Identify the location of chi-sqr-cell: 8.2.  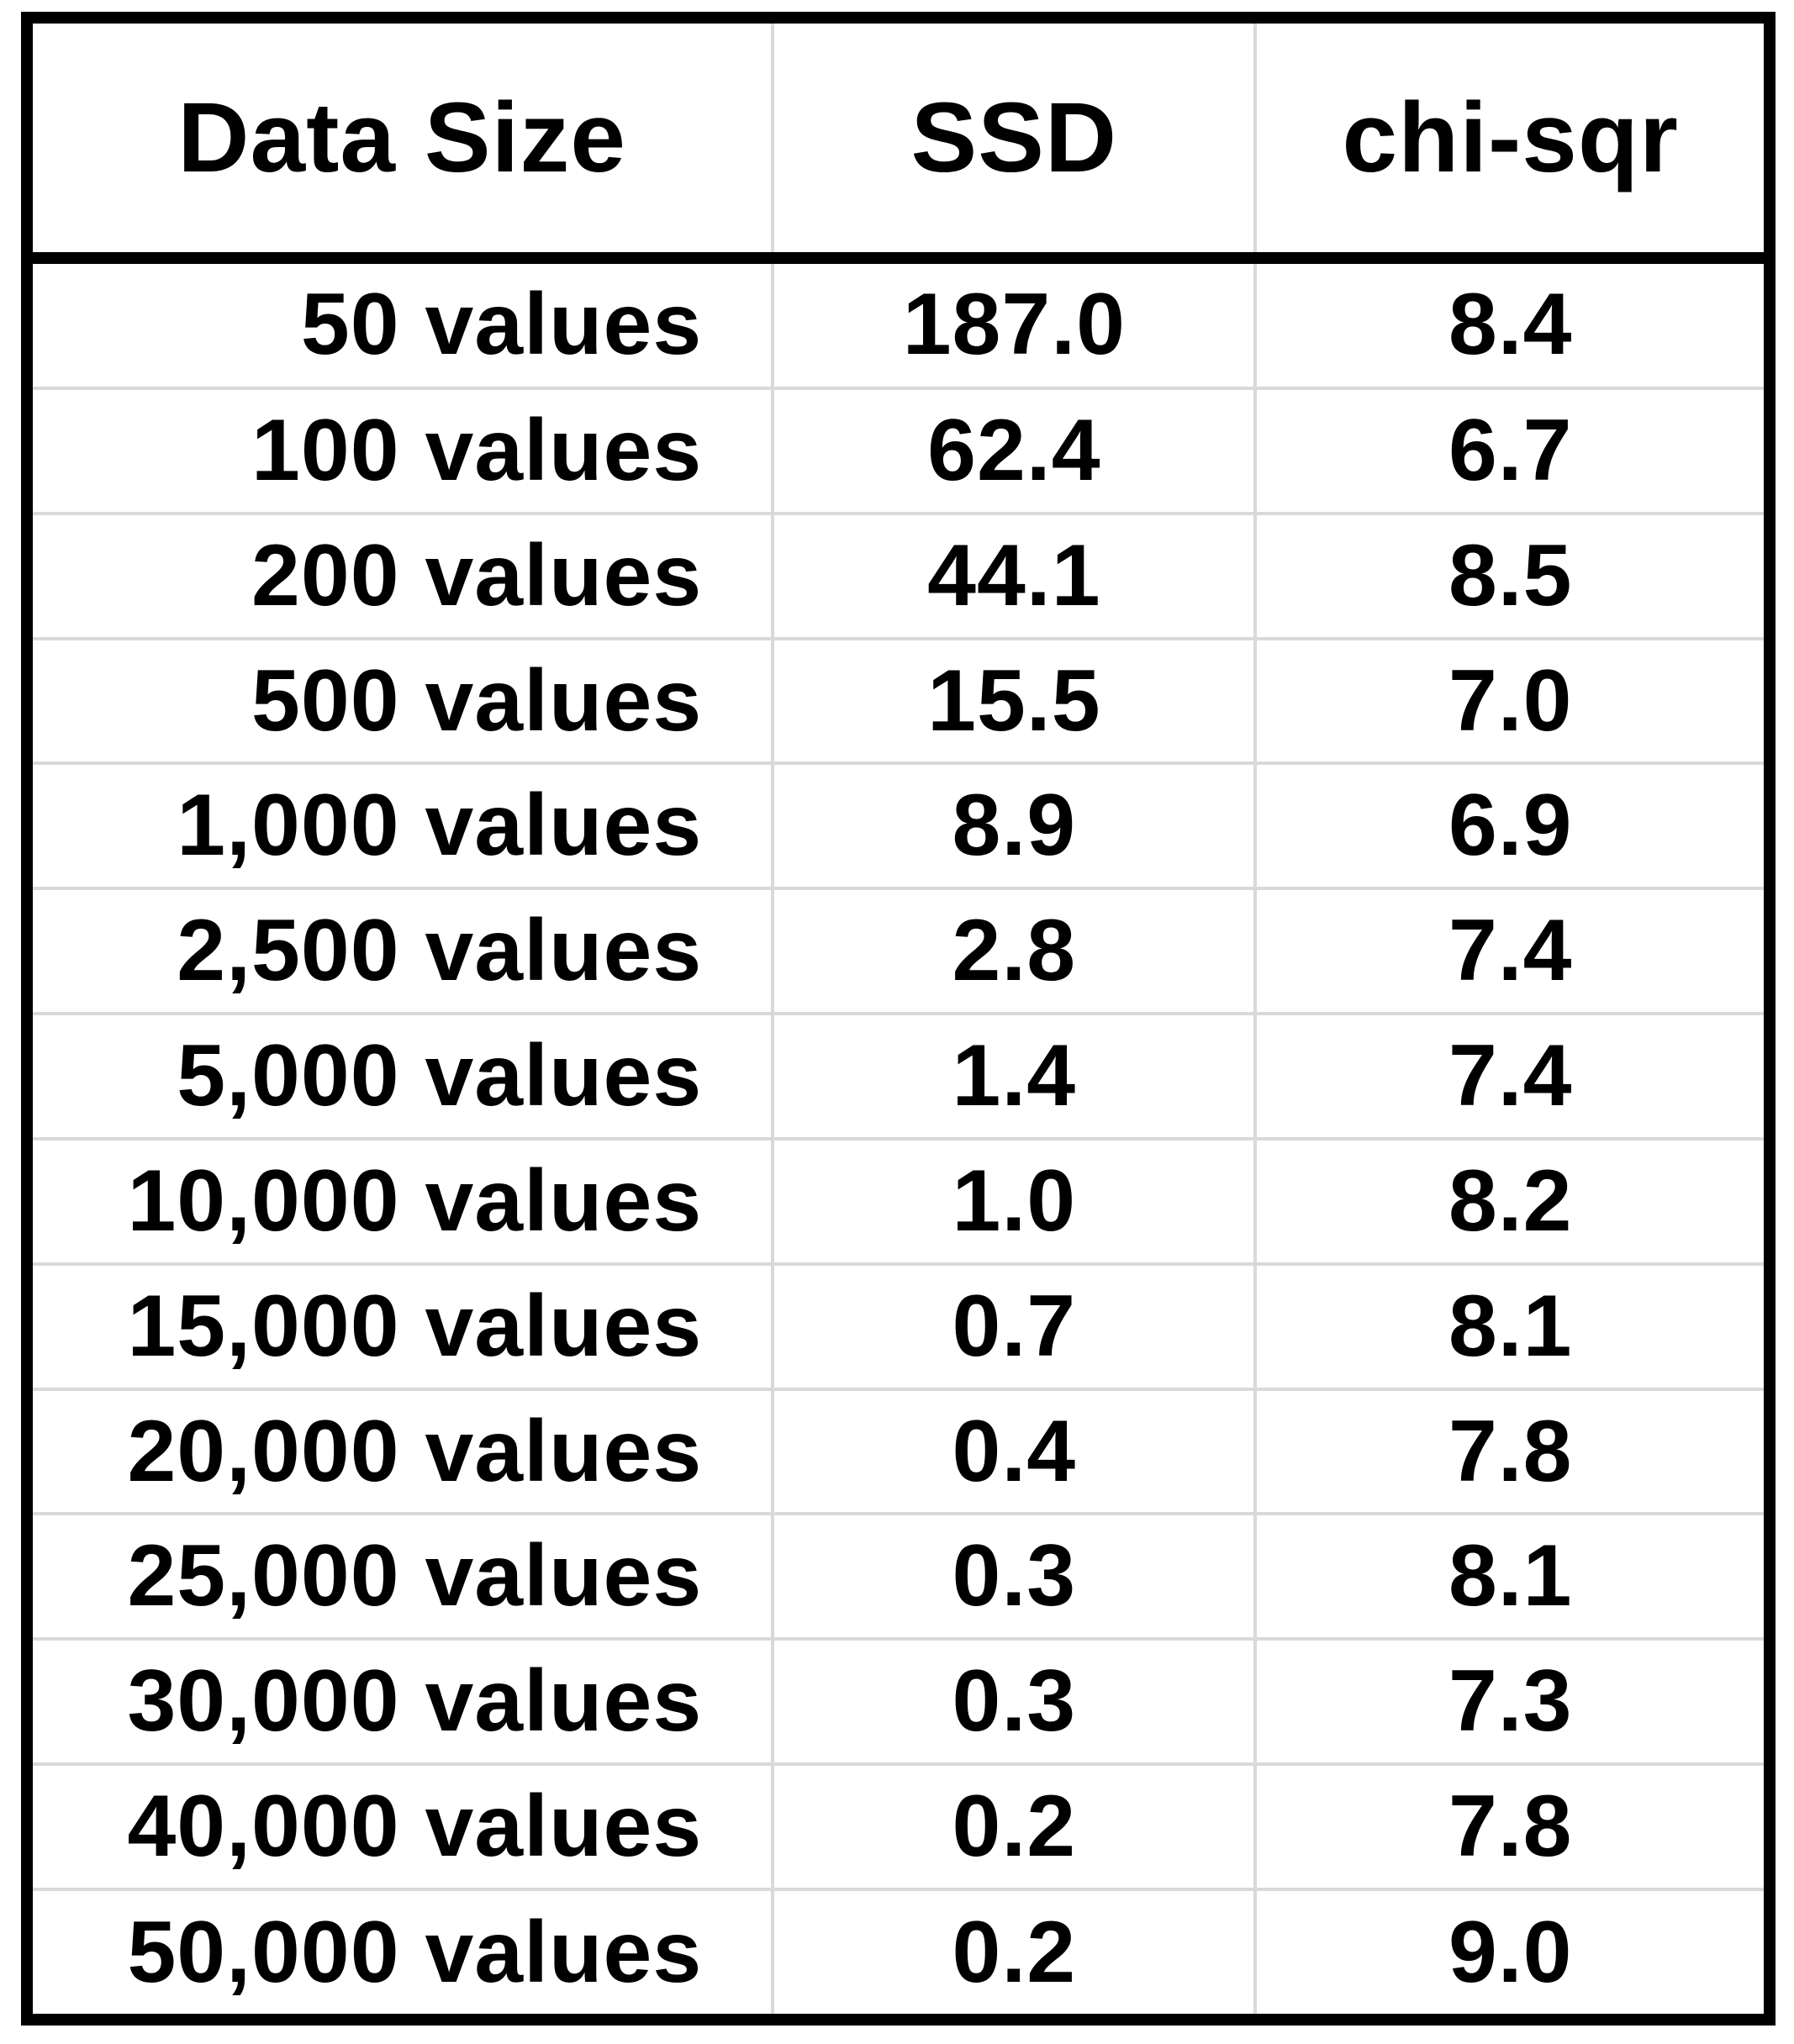
(1511, 1200).